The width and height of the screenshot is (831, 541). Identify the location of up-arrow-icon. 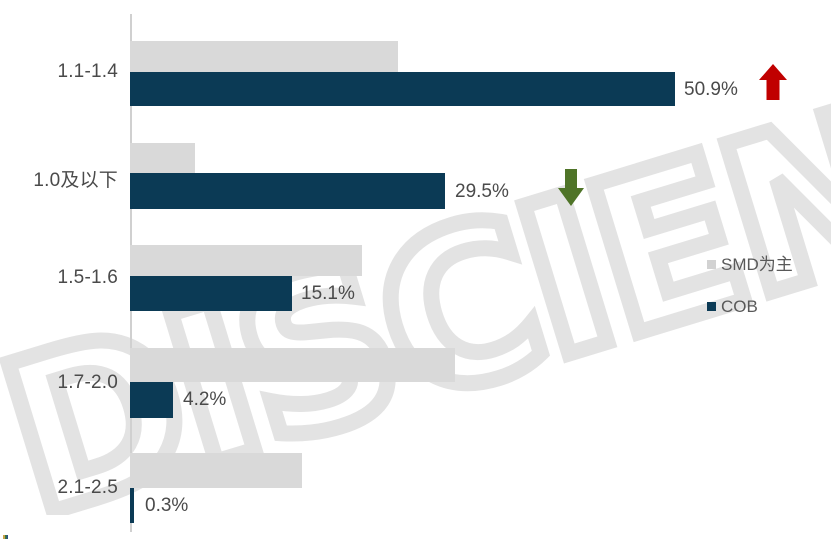
(773, 82).